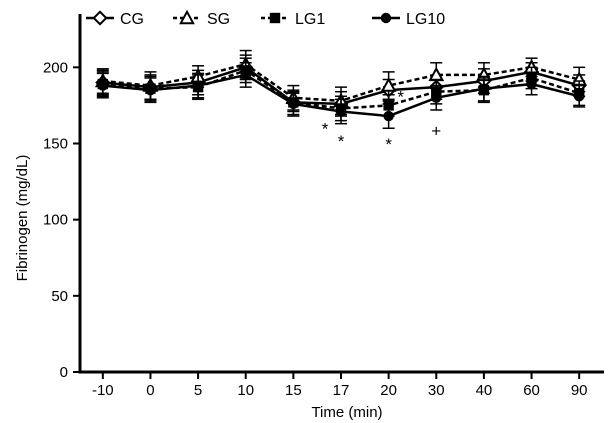  Describe the element at coordinates (100, 18) in the screenshot. I see `legend-marker-cg` at that location.